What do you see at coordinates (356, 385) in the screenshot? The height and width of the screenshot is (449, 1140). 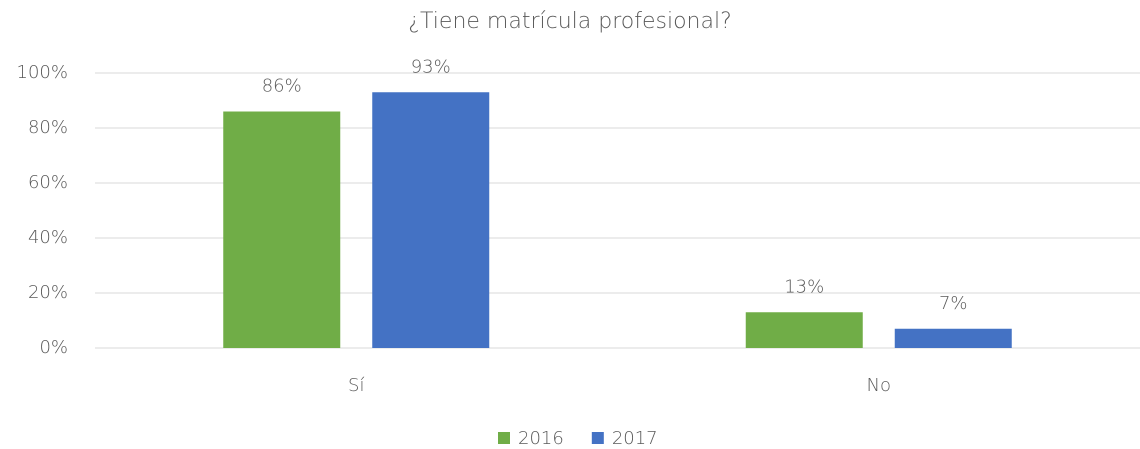 I see `x-tick-label: Sí` at bounding box center [356, 385].